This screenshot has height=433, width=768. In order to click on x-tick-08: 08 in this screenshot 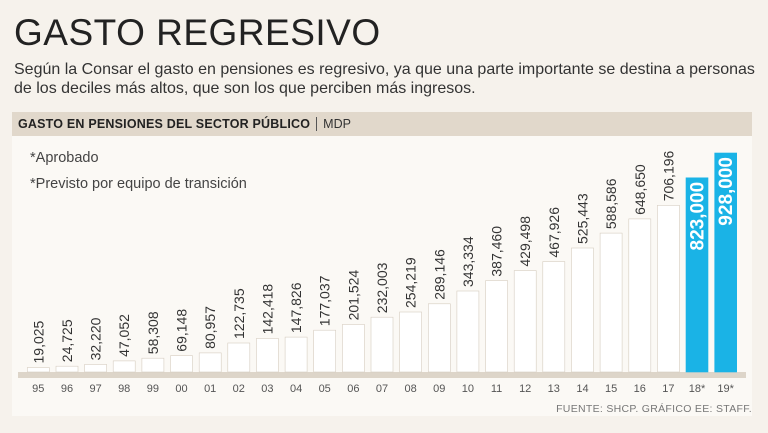, I will do `click(410, 389)`.